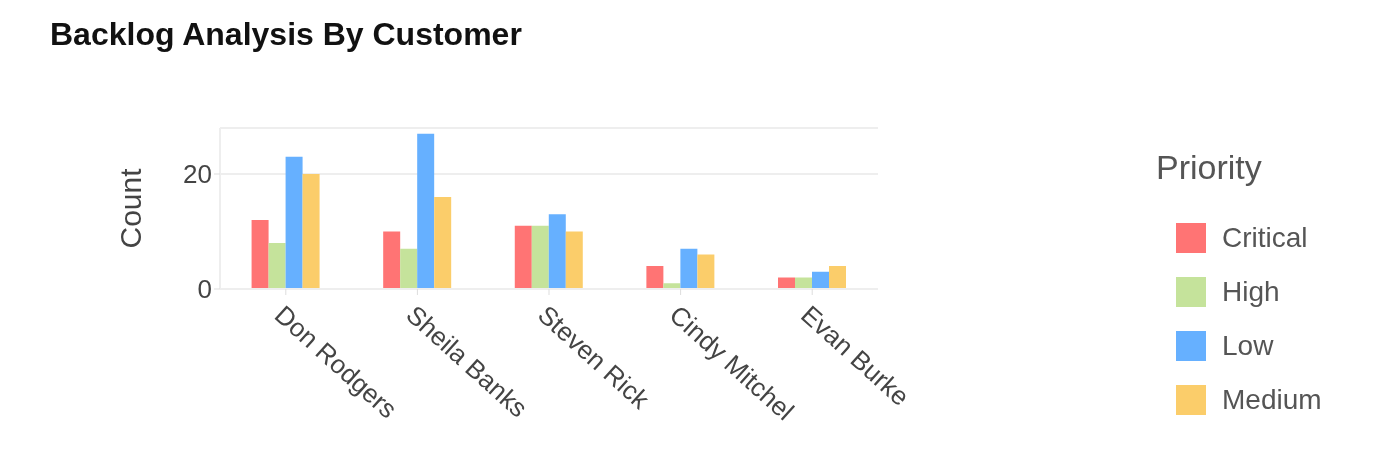 The width and height of the screenshot is (1398, 455). What do you see at coordinates (1272, 400) in the screenshot?
I see `legend-label: Medium` at bounding box center [1272, 400].